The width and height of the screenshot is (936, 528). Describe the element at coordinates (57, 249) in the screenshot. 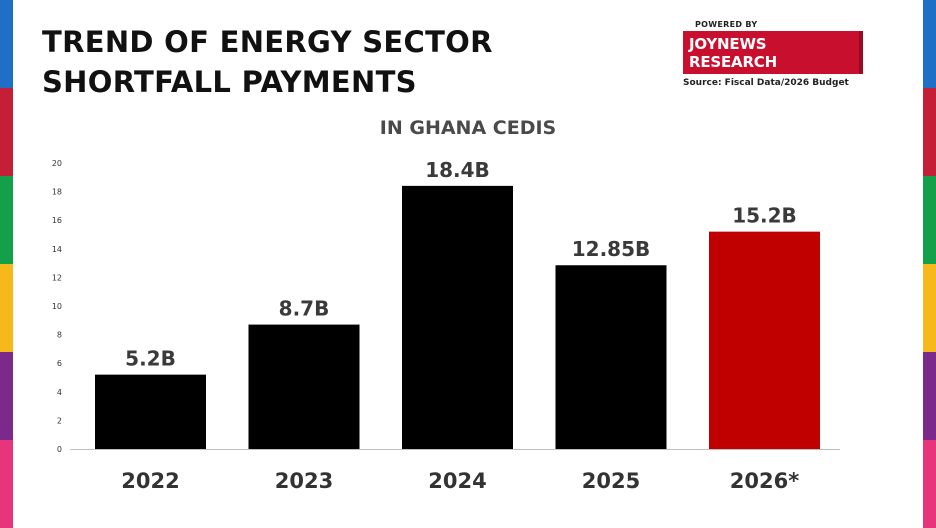

I see `y-tick-label: 14` at that location.